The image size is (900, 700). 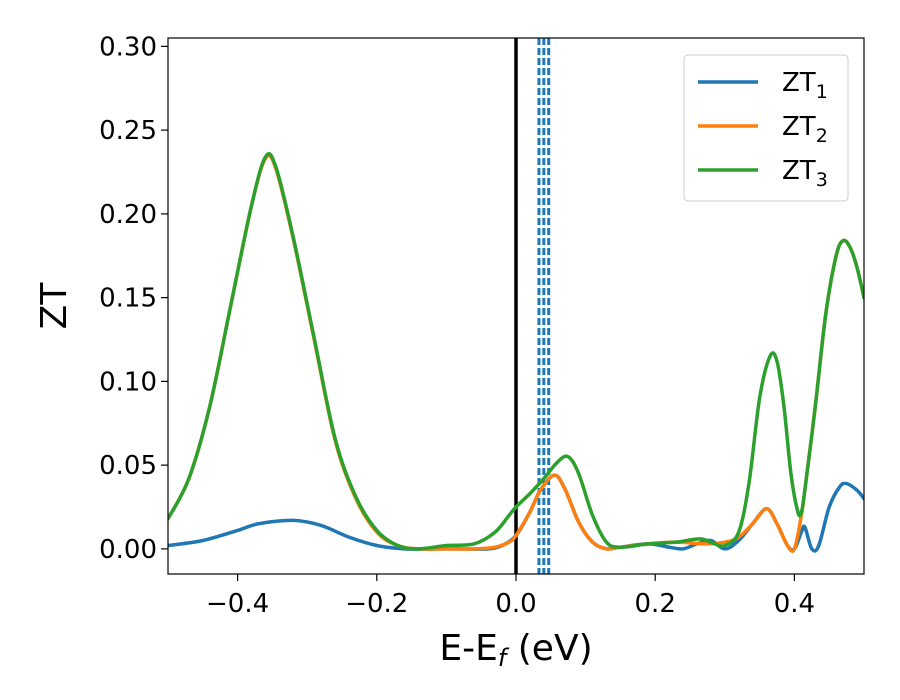 I want to click on y-tick-label: 0.30, so click(x=128, y=47).